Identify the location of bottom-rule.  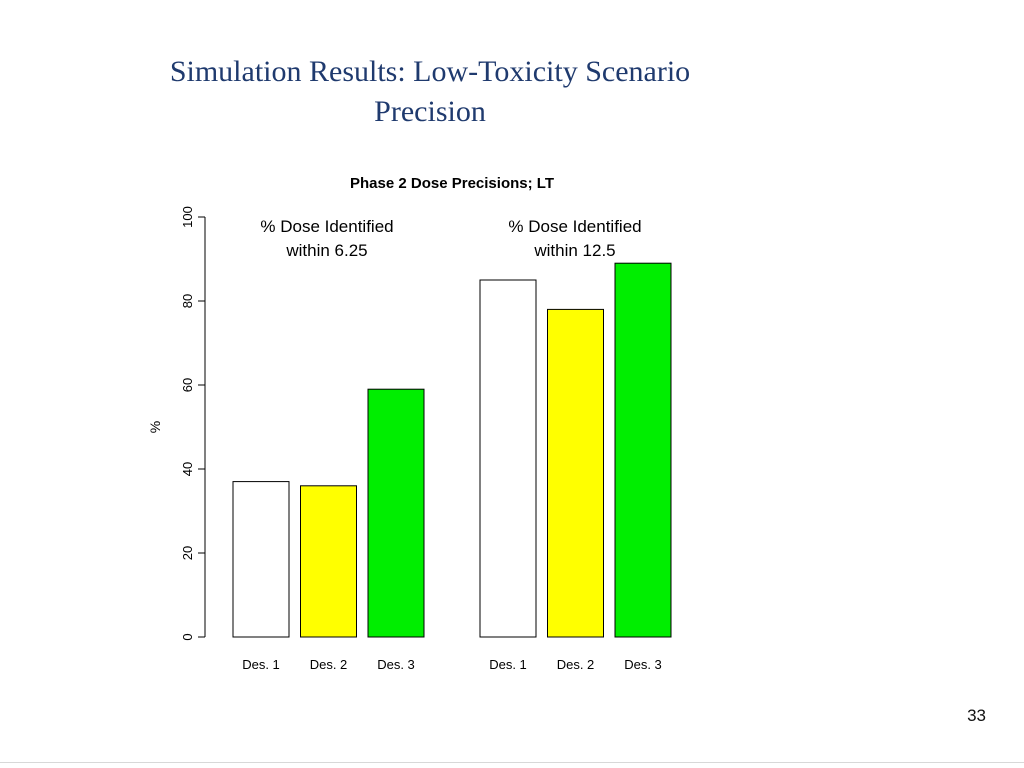
(512, 762).